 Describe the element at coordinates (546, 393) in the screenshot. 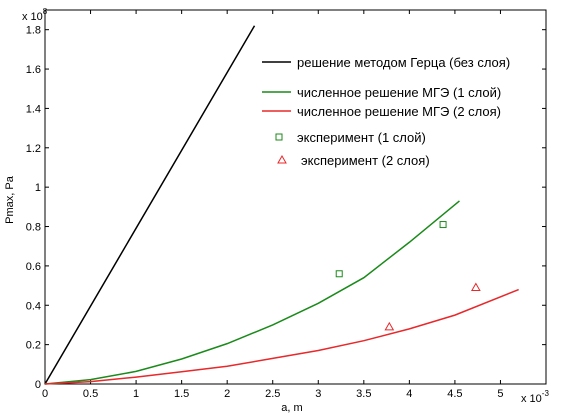

I see `x-multiplier-exponent: -3` at that location.